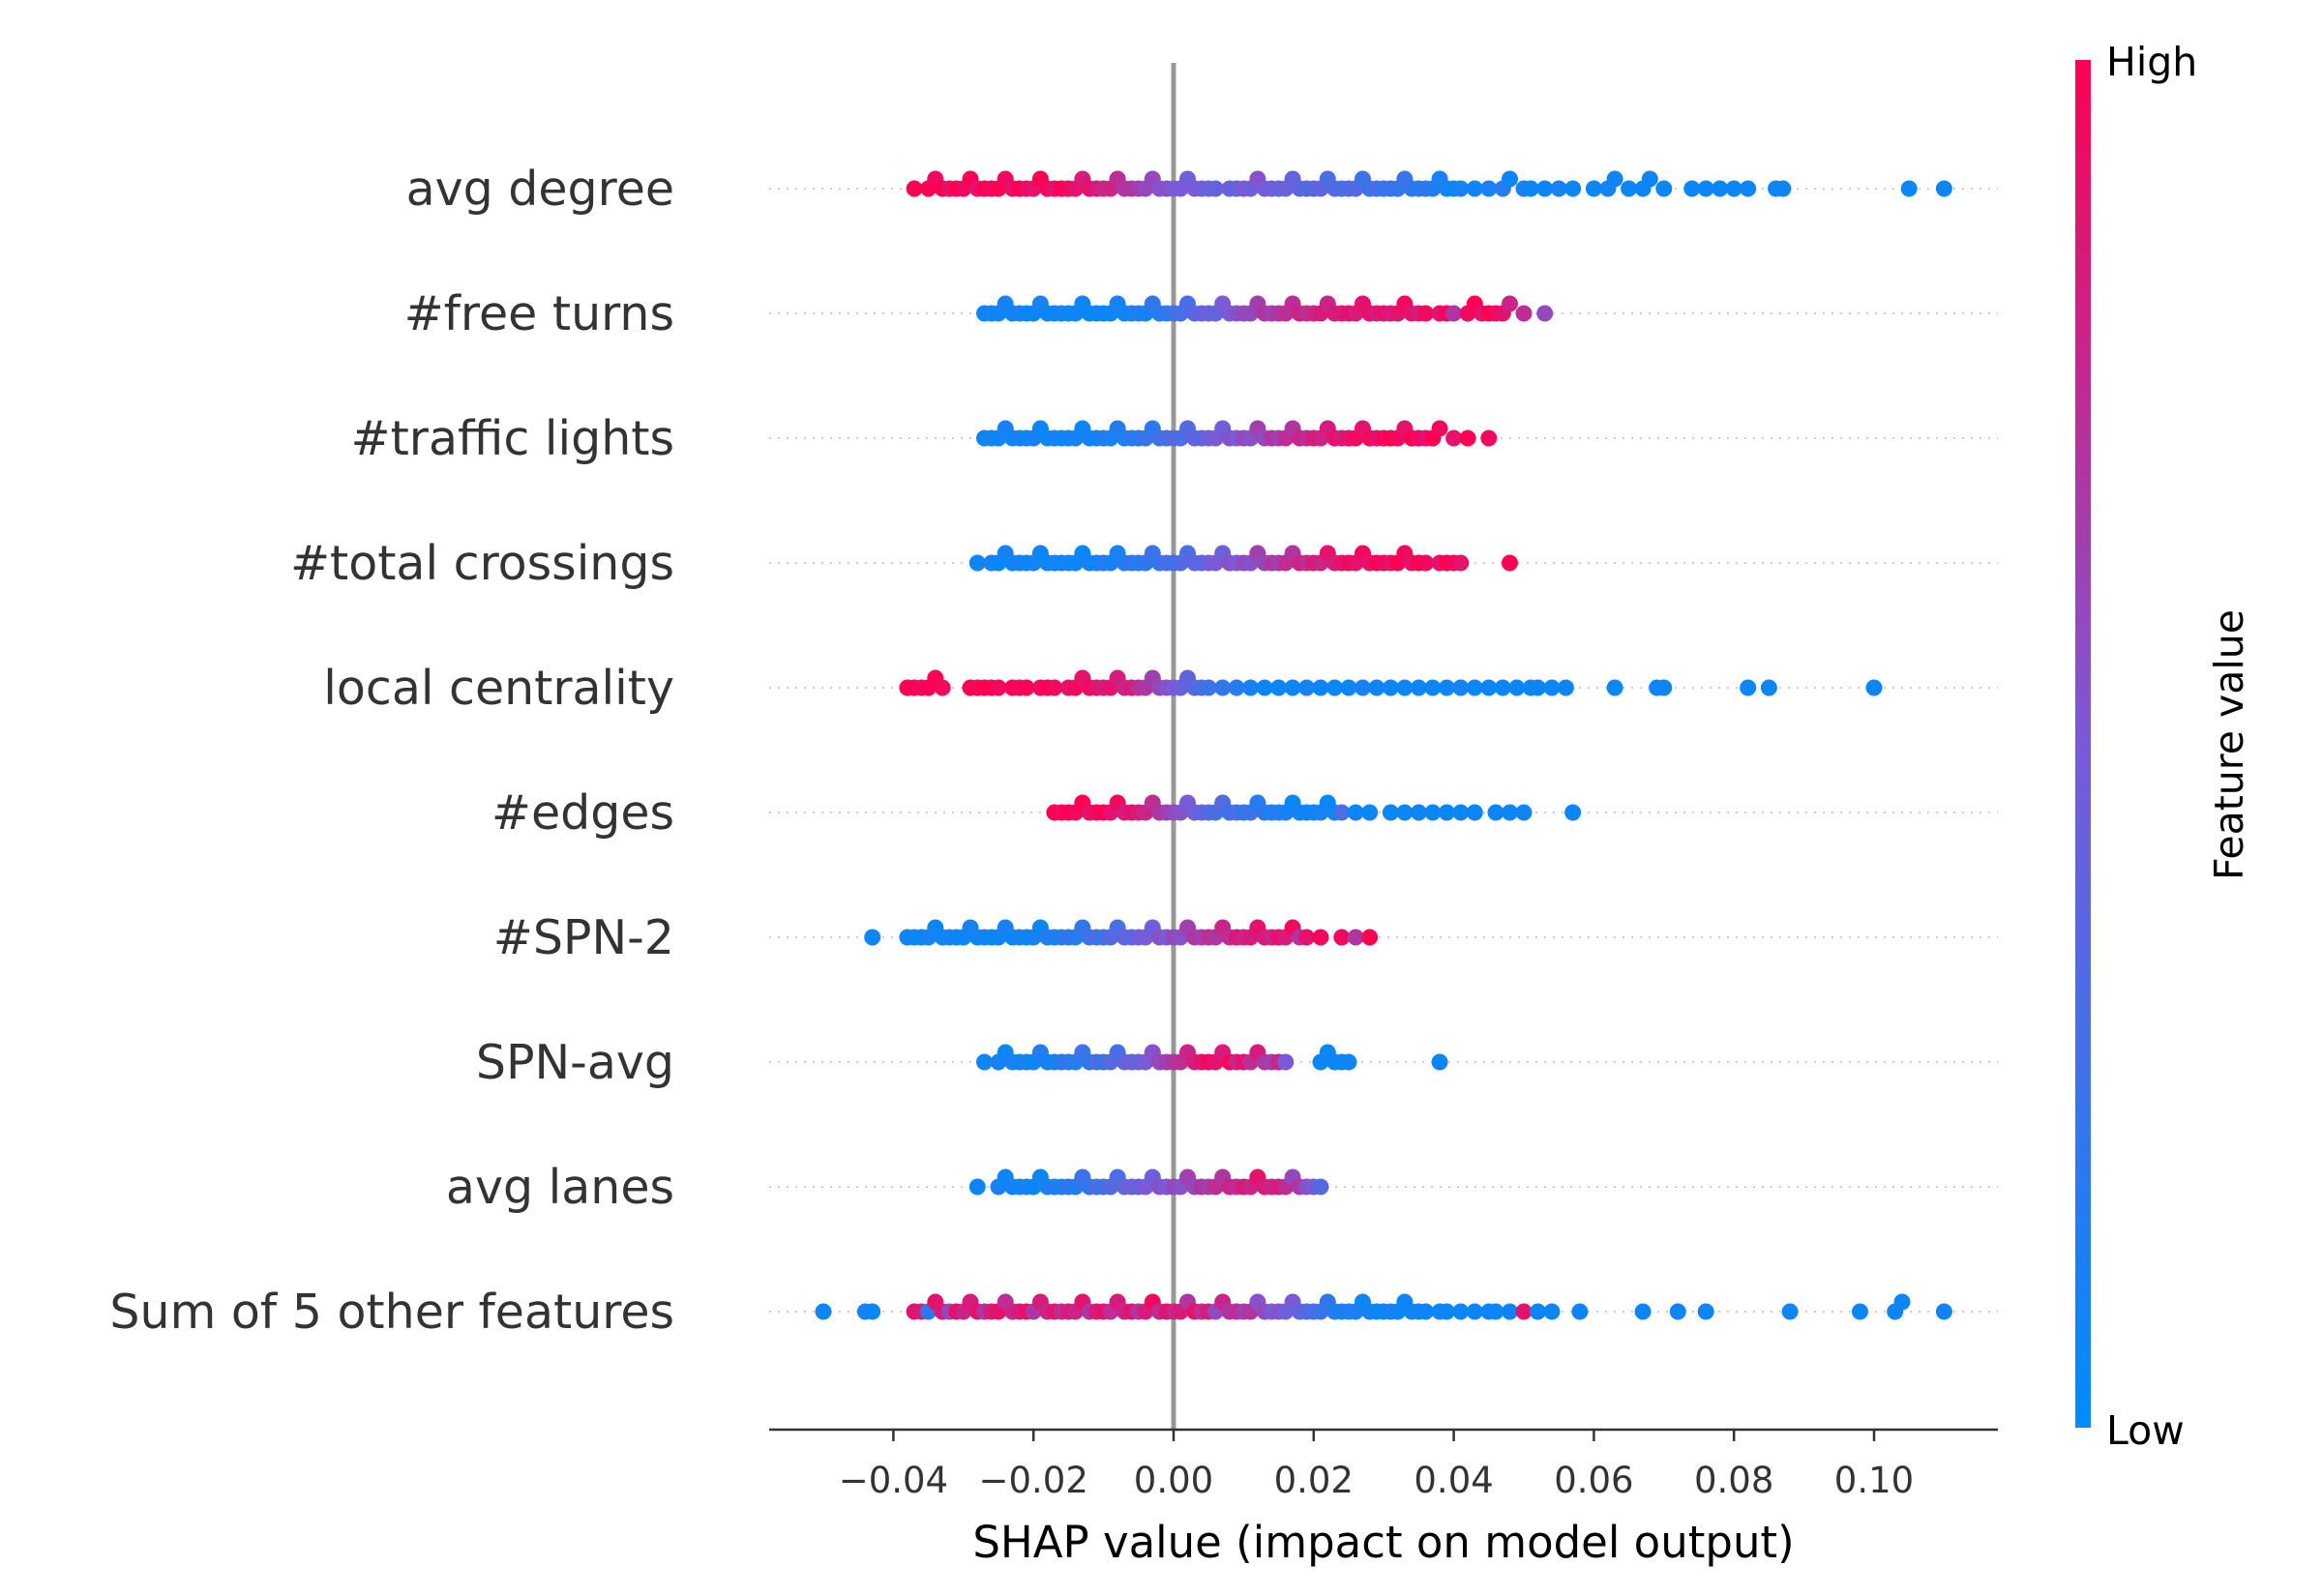 The image size is (2322, 1596). Describe the element at coordinates (2229, 744) in the screenshot. I see `colorbar-title: Feature value` at that location.